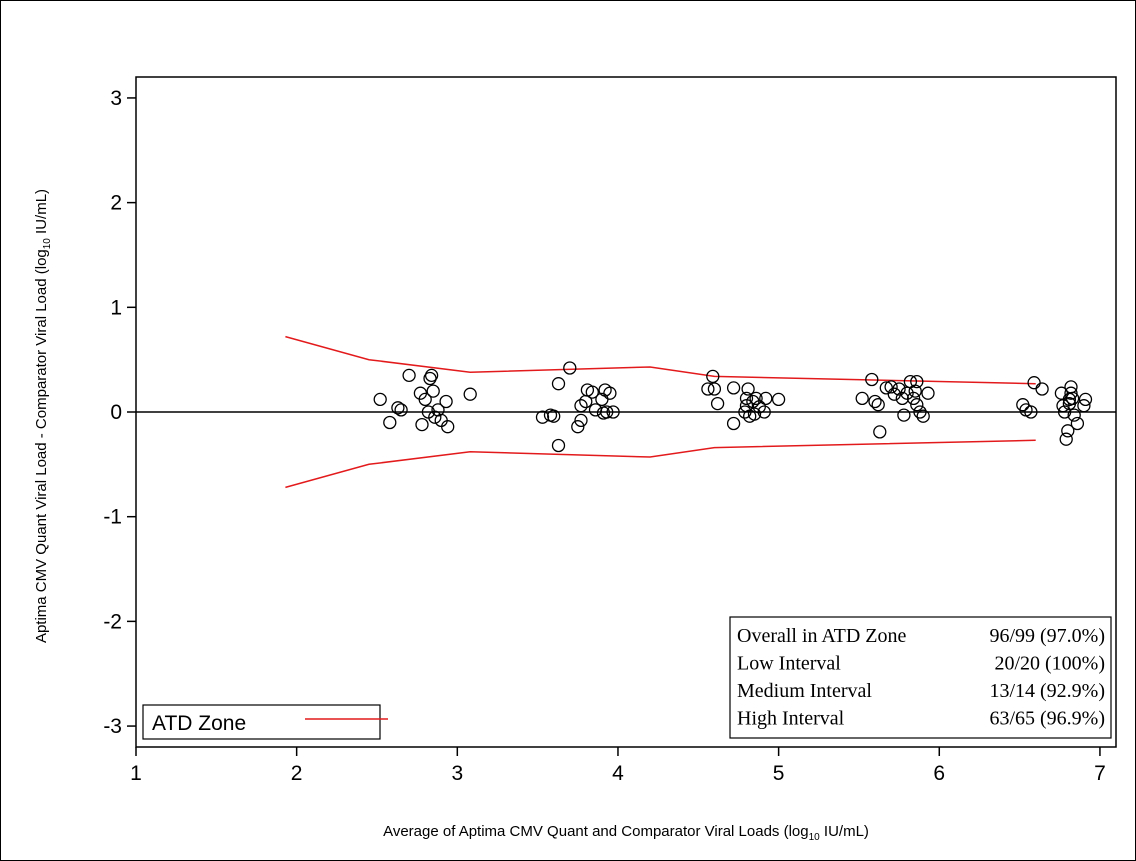 This screenshot has height=861, width=1136. What do you see at coordinates (815, 837) in the screenshot?
I see `x-axis-title-sub: 10` at bounding box center [815, 837].